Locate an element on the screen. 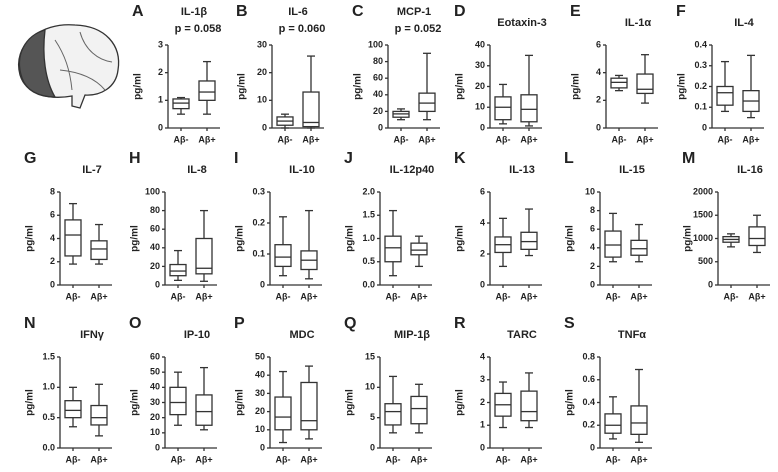  y-tick-label: 100 is located at coordinates (152, 191).